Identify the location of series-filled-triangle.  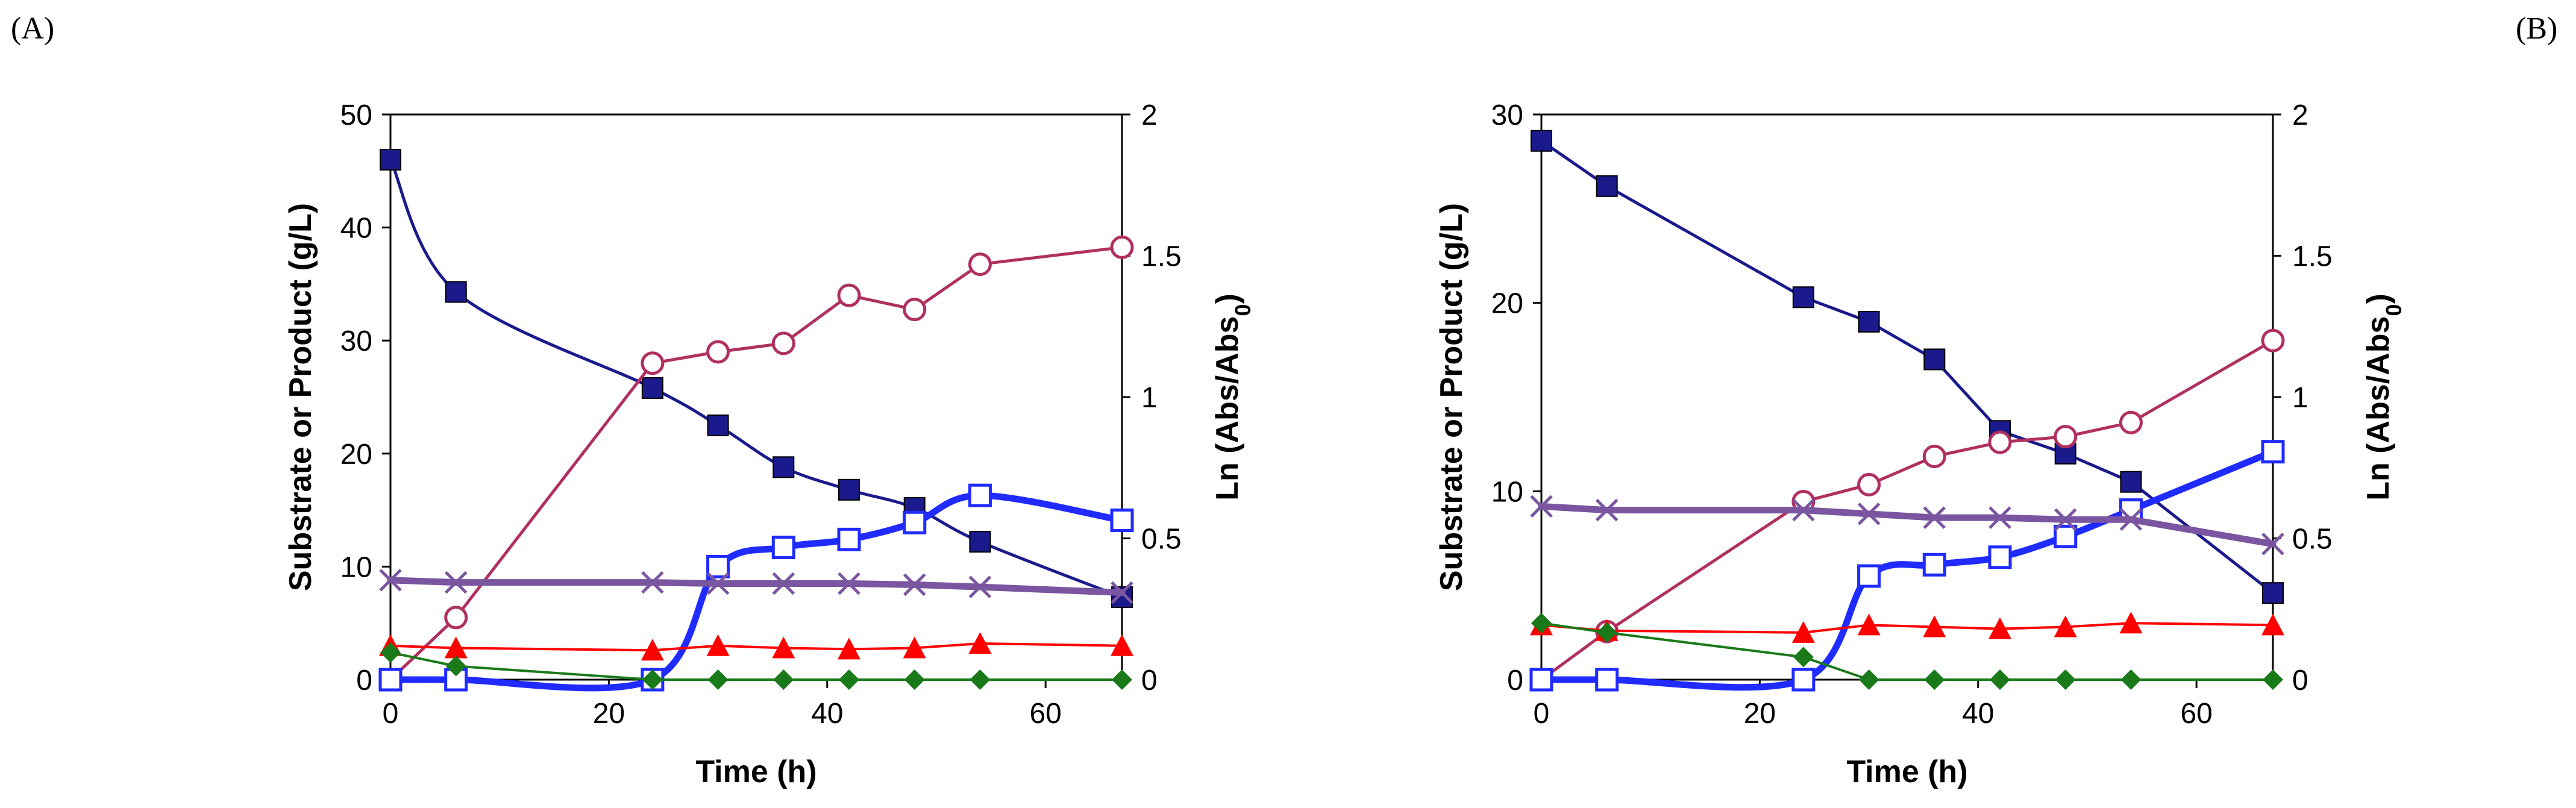
(756, 646).